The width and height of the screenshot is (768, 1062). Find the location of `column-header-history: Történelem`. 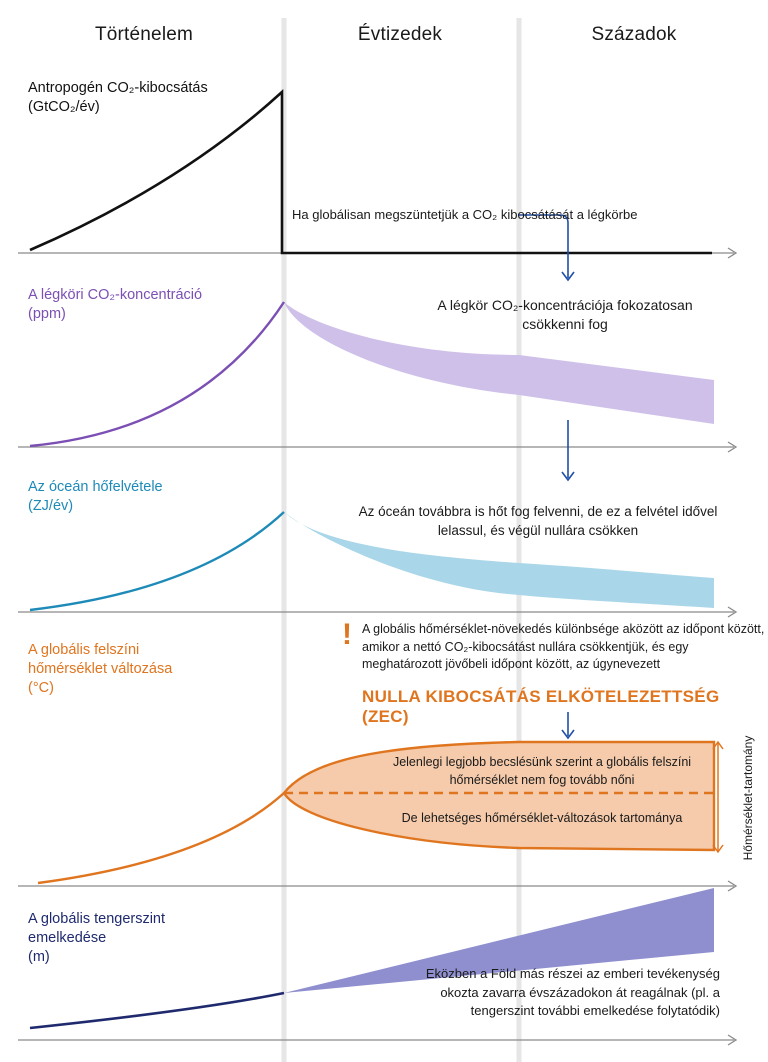

column-header-history: Történelem is located at coordinates (144, 34).